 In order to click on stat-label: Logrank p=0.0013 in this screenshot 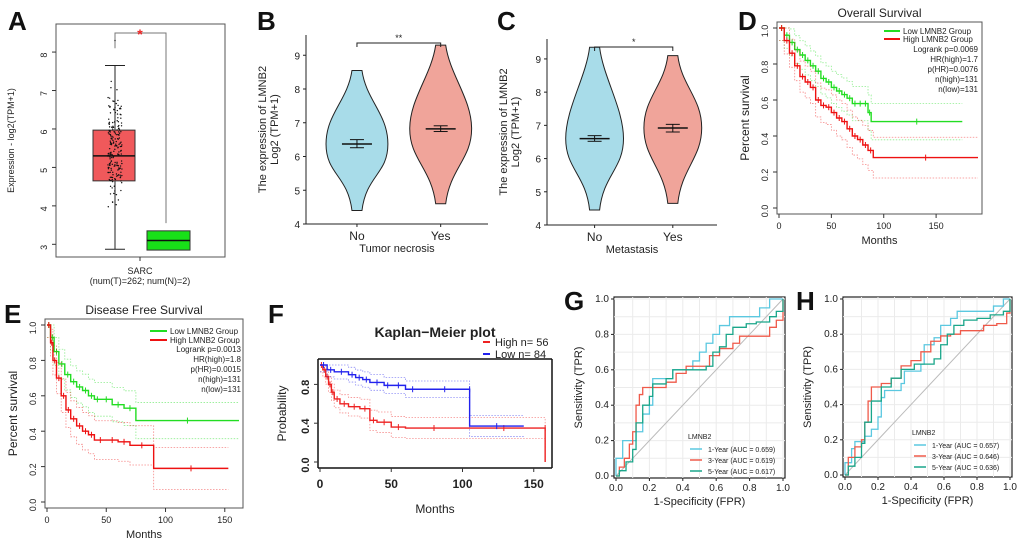, I will do `click(208, 349)`.